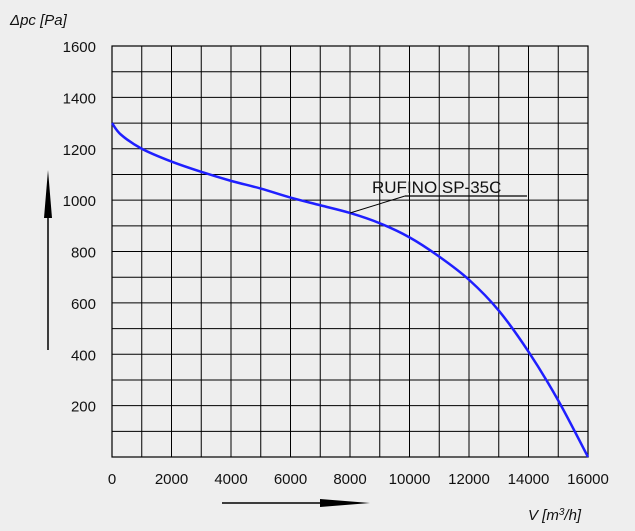  I want to click on x-axis-title-main: V [m, so click(543, 515).